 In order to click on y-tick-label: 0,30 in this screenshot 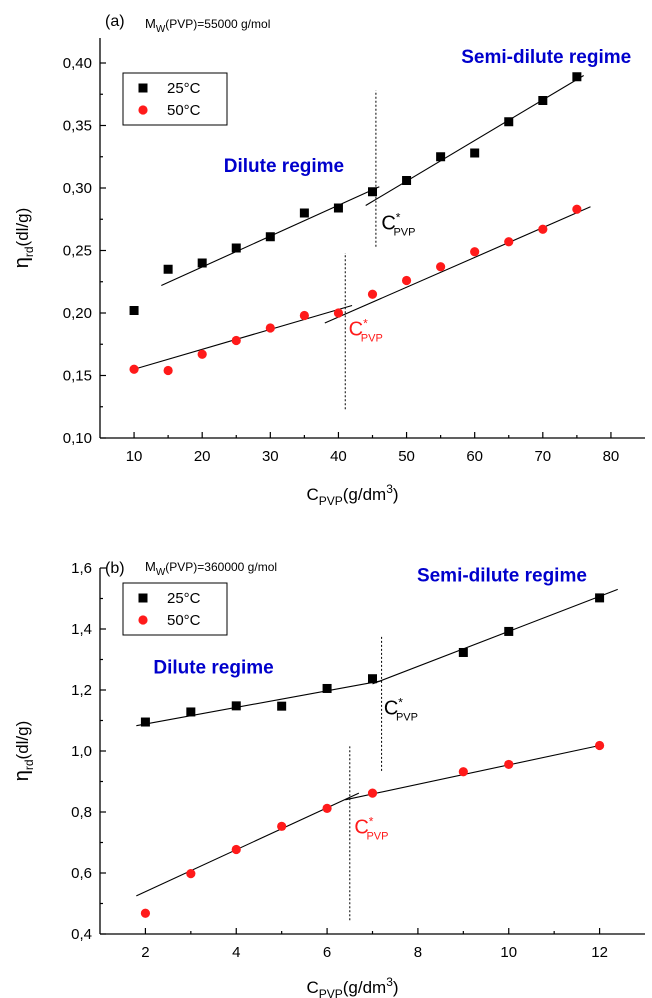, I will do `click(77, 188)`.